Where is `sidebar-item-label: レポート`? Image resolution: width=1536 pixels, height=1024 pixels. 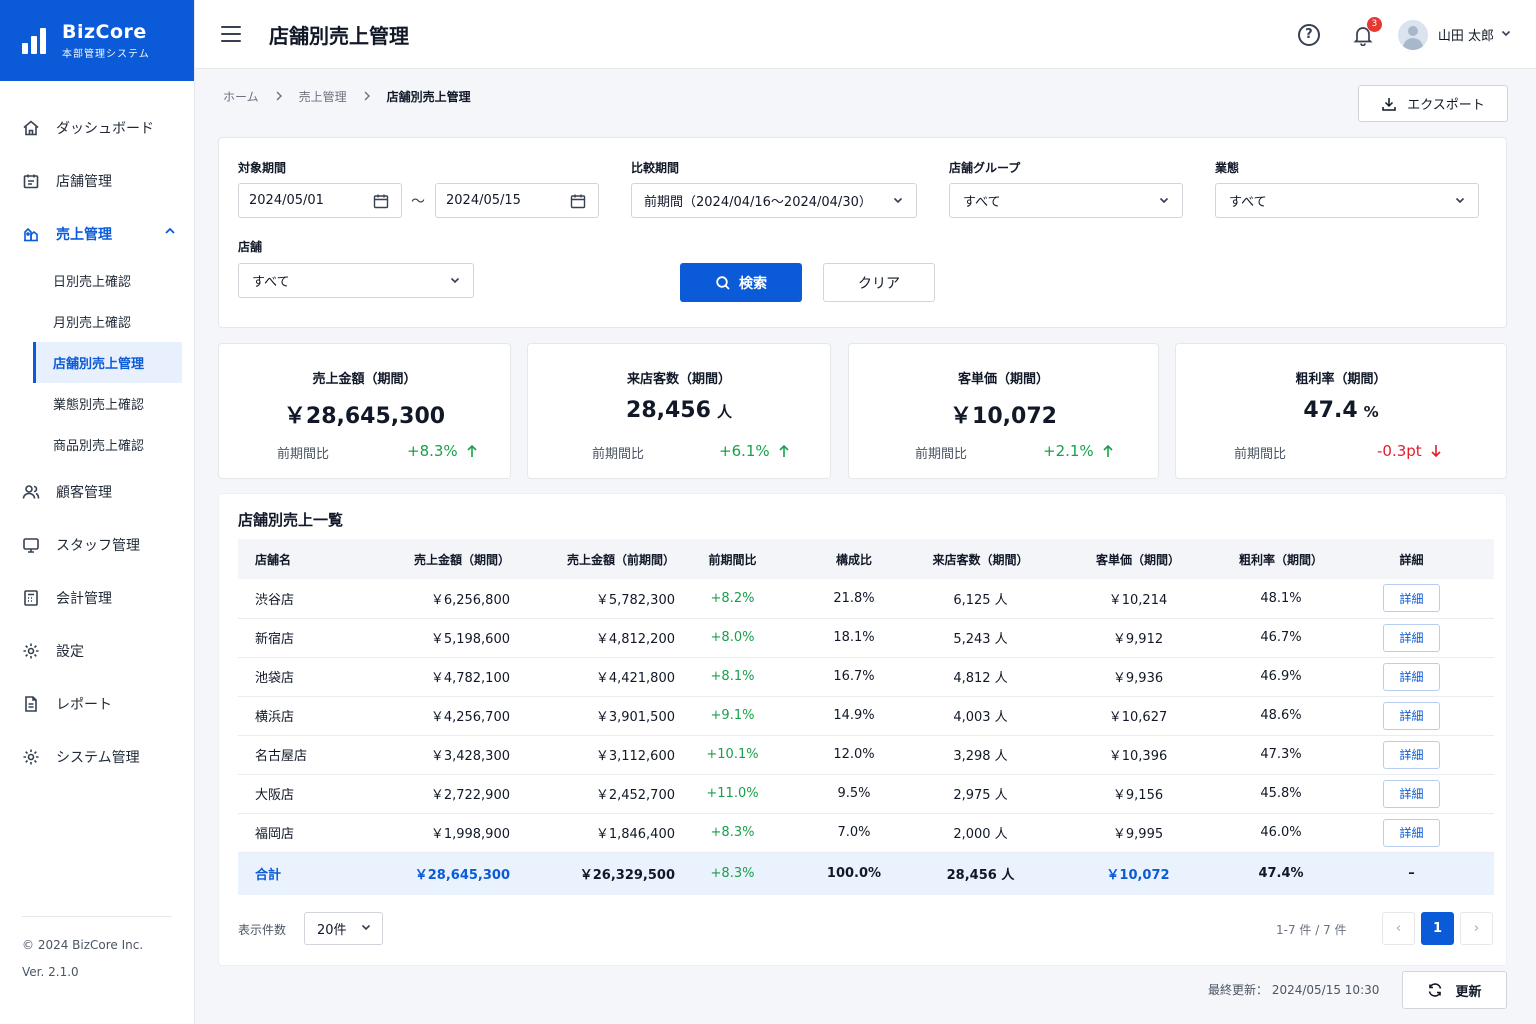
sidebar-item-label: レポート is located at coordinates (84, 704).